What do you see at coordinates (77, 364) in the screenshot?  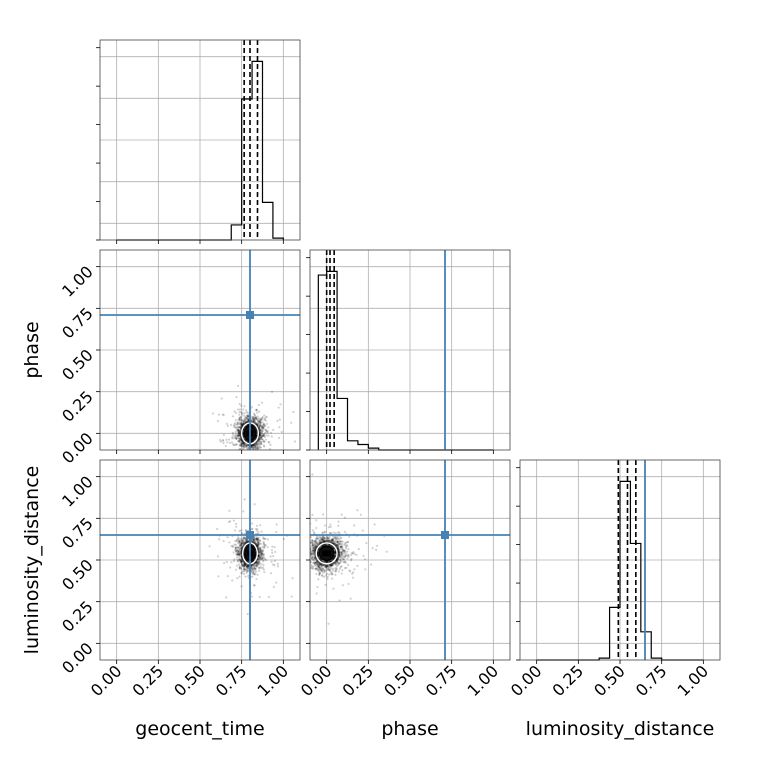 I see `y-tick-label-phase-2: 0.50` at bounding box center [77, 364].